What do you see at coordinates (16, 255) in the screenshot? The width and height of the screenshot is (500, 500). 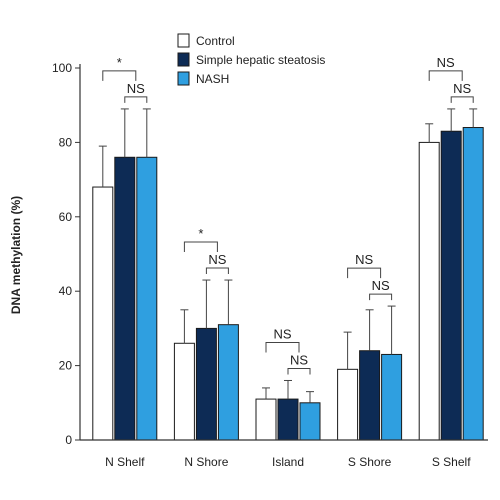 I see `y-axis-title: DNA methylation (%)` at bounding box center [16, 255].